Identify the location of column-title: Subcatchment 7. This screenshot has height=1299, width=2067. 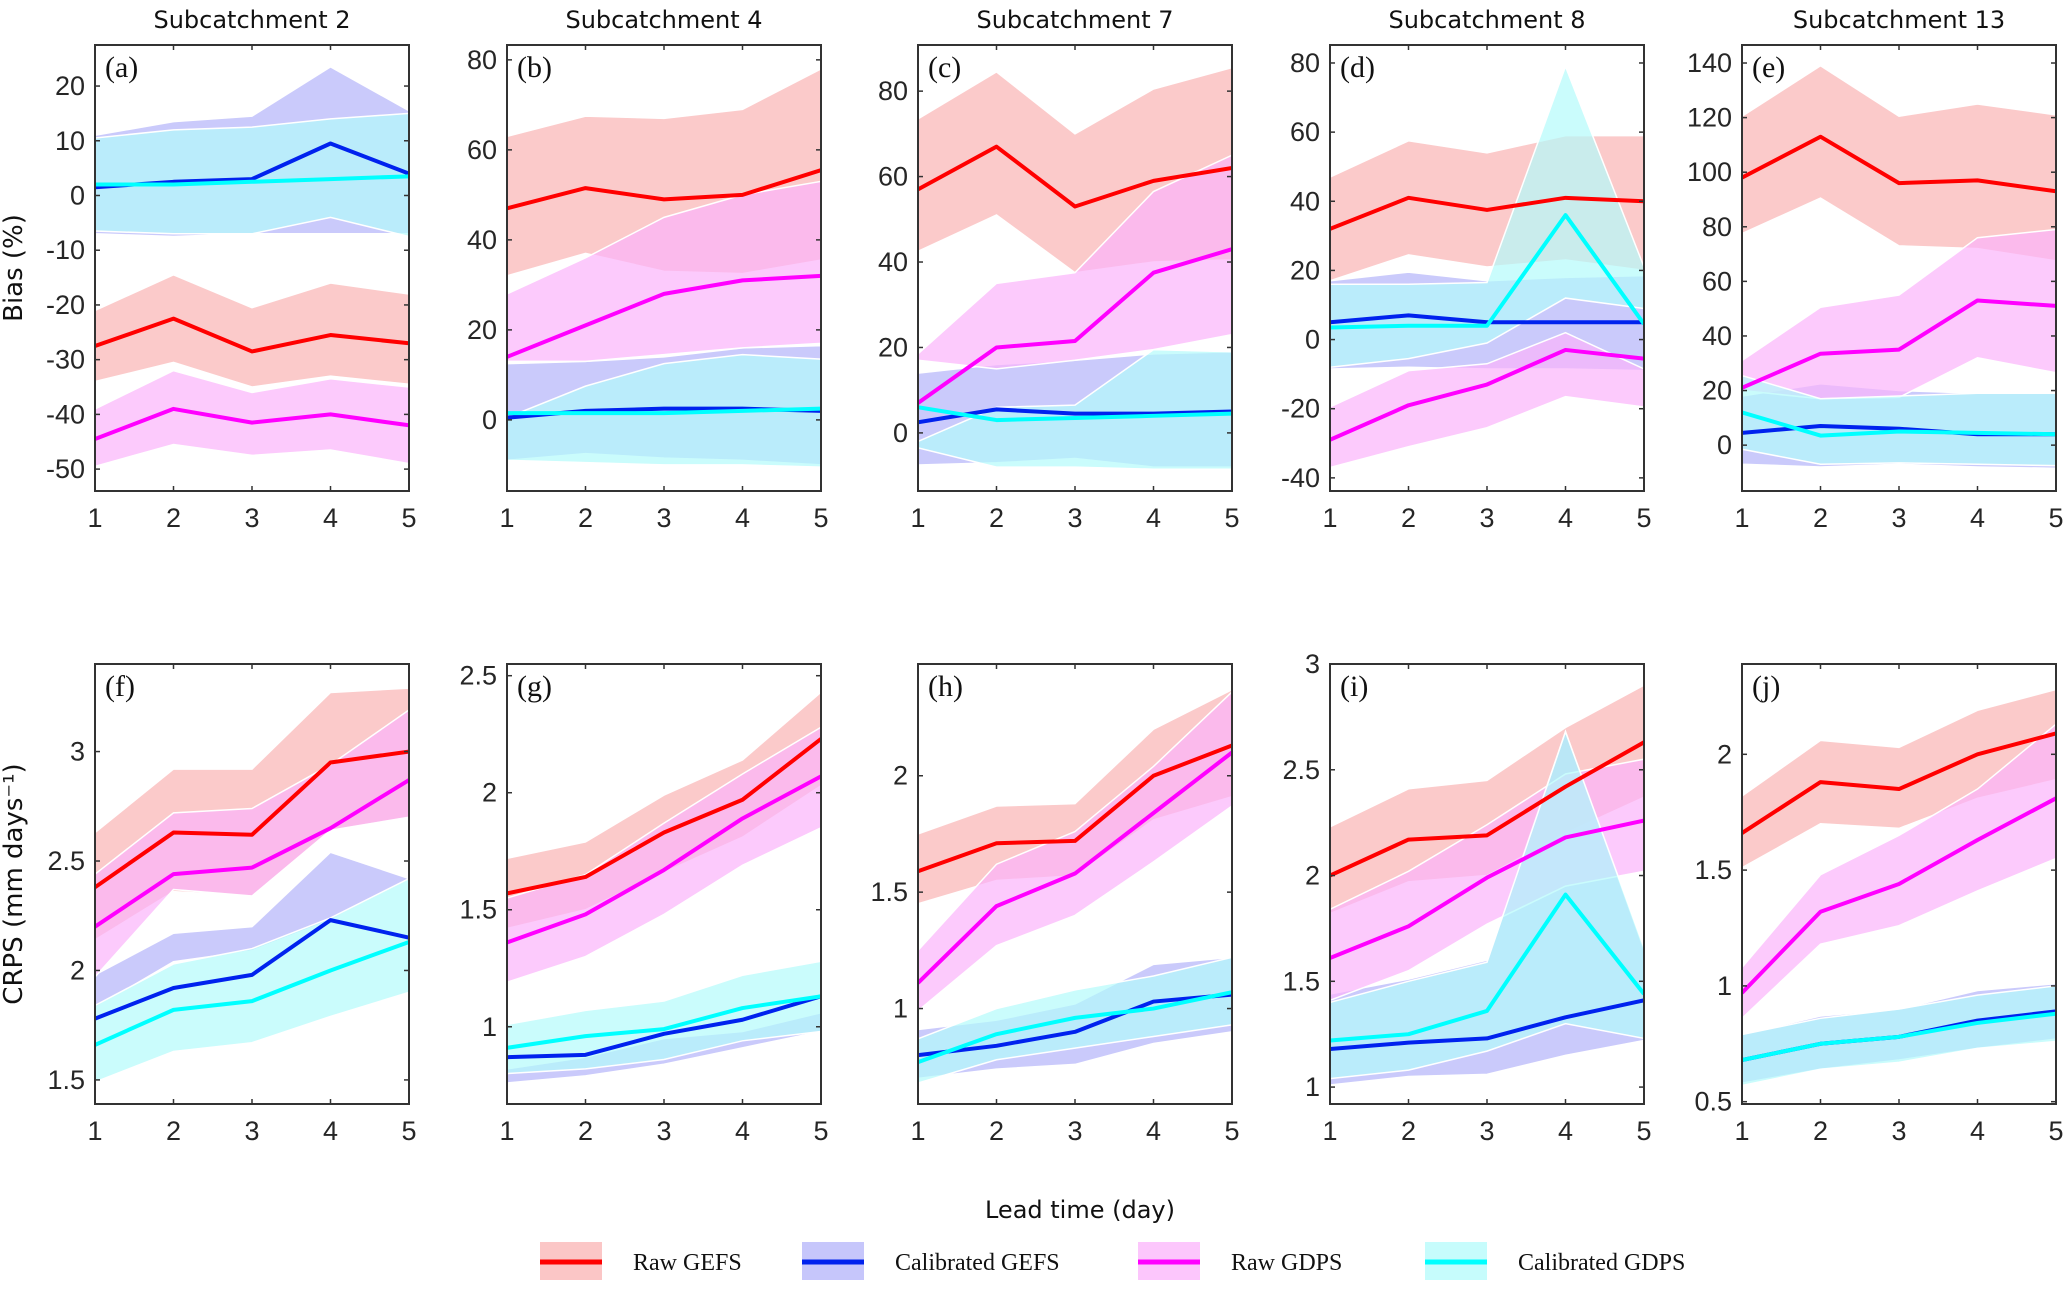
(1074, 20).